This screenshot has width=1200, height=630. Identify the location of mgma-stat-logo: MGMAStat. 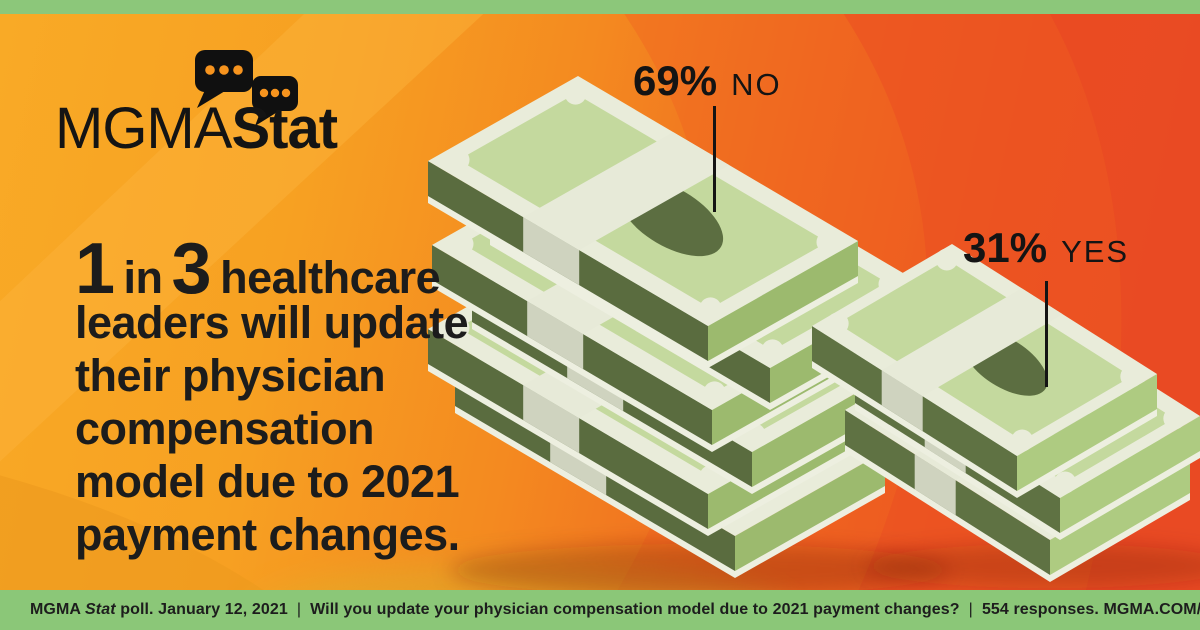
(245, 113).